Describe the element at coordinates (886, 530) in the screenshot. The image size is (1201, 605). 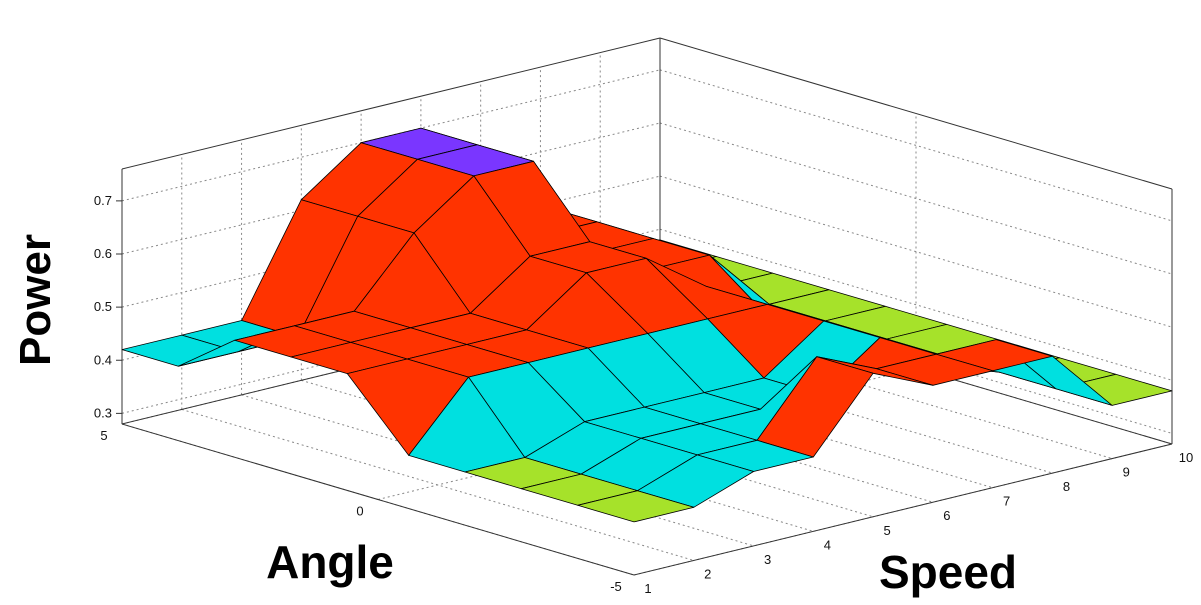
I see `speed-tick-label: 5` at that location.